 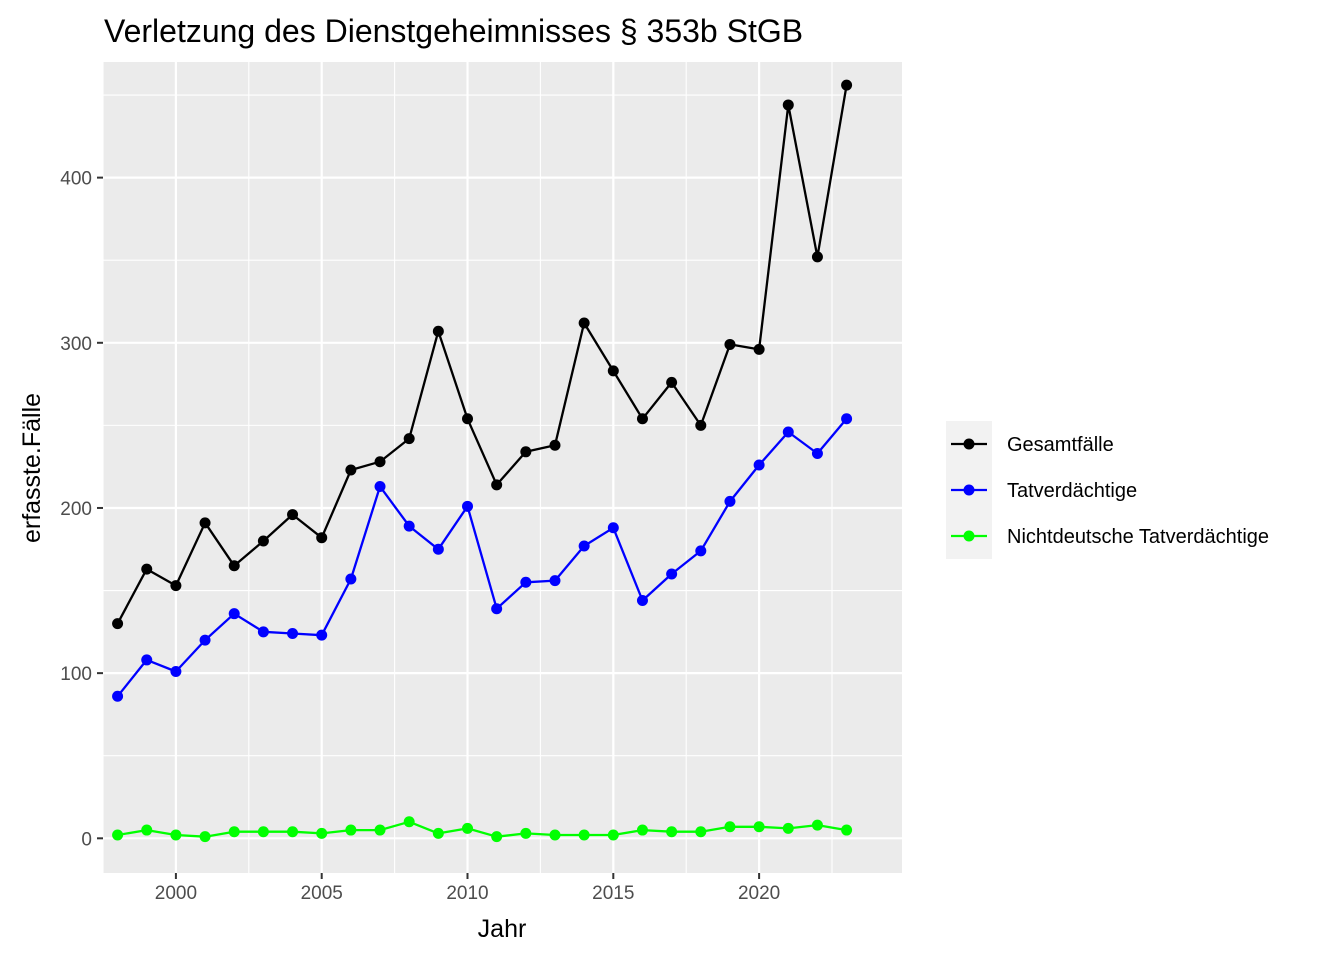 What do you see at coordinates (76, 344) in the screenshot?
I see `y-tick-label: 300` at bounding box center [76, 344].